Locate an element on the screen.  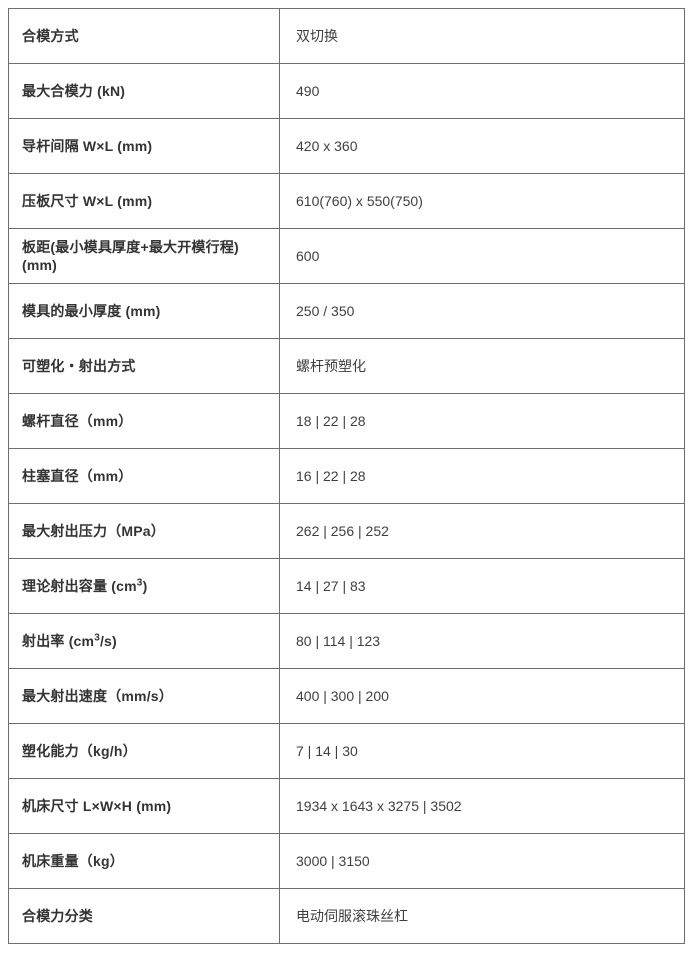
spec-value: 262 | 256 | 252 is located at coordinates (482, 531).